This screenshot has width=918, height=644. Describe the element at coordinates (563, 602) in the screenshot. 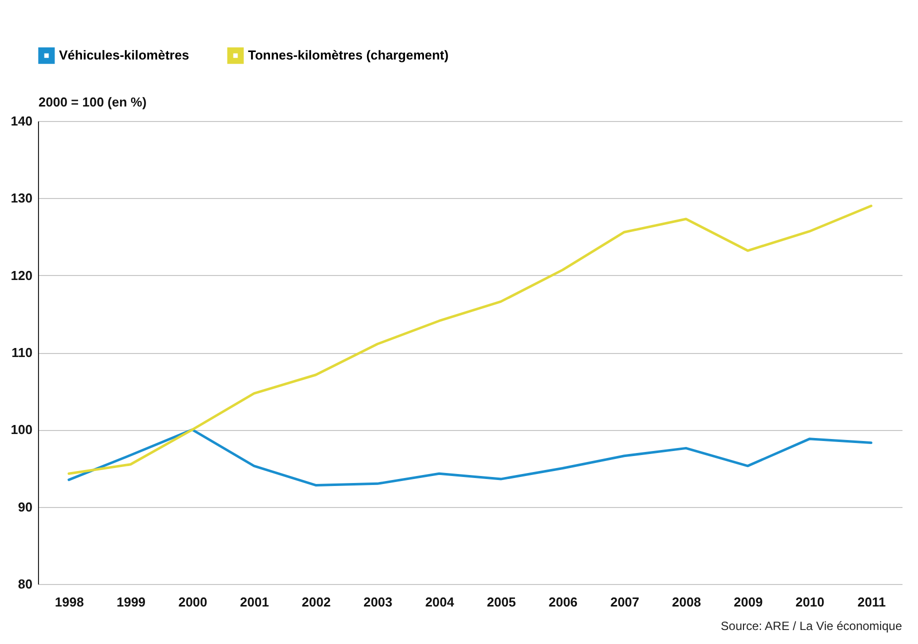

I see `x-tick-label: 2006` at that location.